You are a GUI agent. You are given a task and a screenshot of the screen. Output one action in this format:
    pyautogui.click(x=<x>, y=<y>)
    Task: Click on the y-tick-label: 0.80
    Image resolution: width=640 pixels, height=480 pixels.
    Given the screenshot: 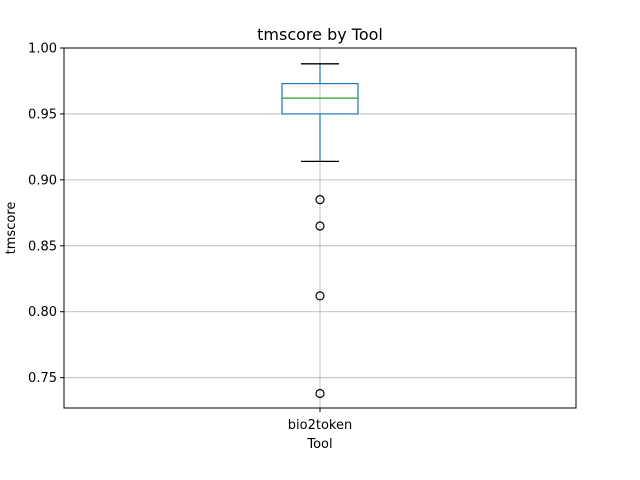 What is the action you would take?
    pyautogui.click(x=42, y=312)
    